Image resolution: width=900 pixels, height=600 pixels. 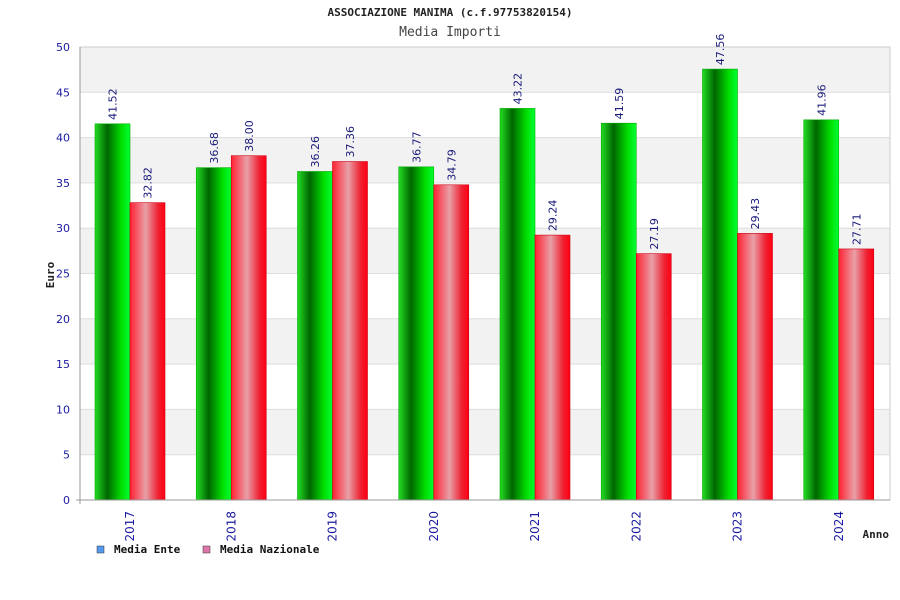 I want to click on value-label: 41.96, so click(x=821, y=100).